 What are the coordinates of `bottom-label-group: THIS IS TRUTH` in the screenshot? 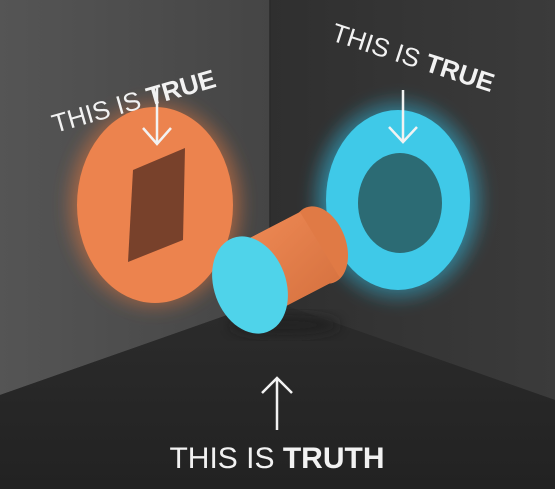 It's located at (277, 425).